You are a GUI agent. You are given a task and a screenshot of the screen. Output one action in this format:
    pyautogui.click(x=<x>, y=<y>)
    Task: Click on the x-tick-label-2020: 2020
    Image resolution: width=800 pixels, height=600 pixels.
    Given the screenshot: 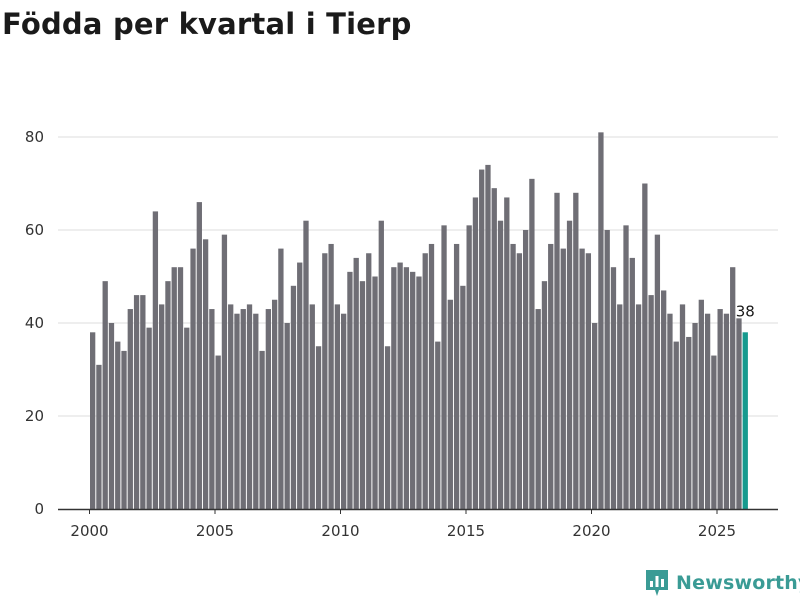 What is the action you would take?
    pyautogui.click(x=591, y=531)
    